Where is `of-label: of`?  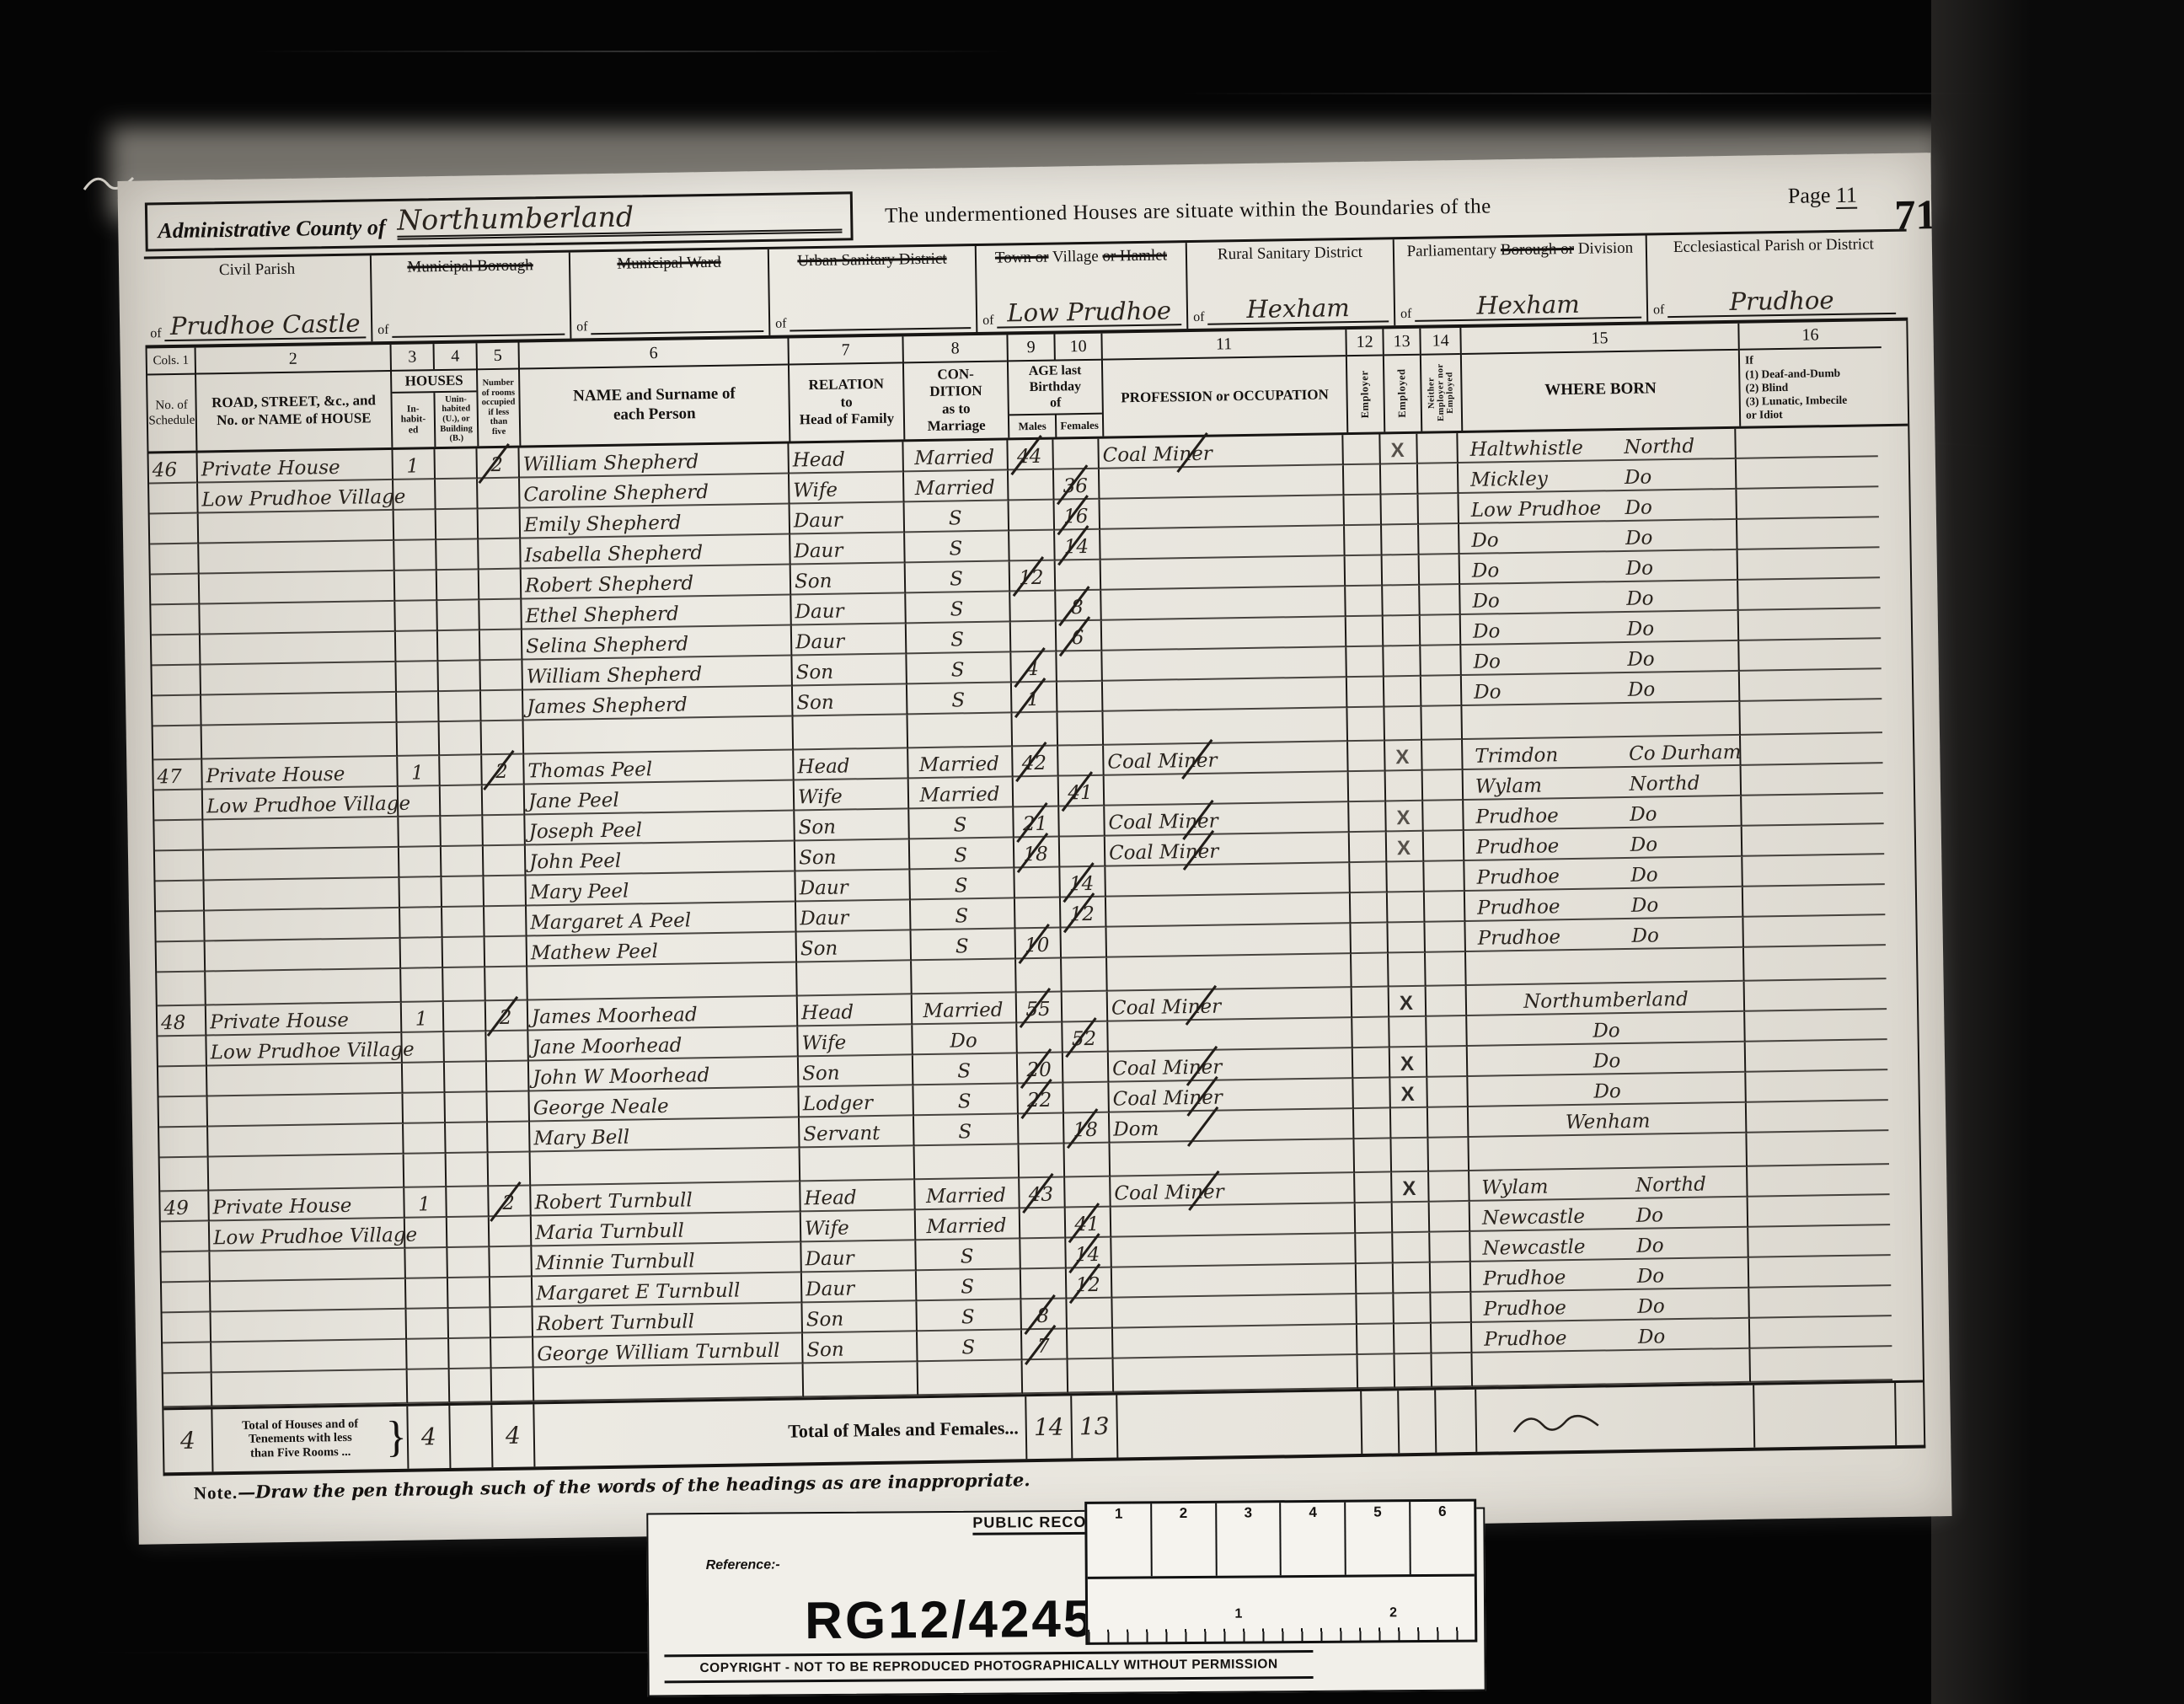
of-label: of is located at coordinates (1406, 314).